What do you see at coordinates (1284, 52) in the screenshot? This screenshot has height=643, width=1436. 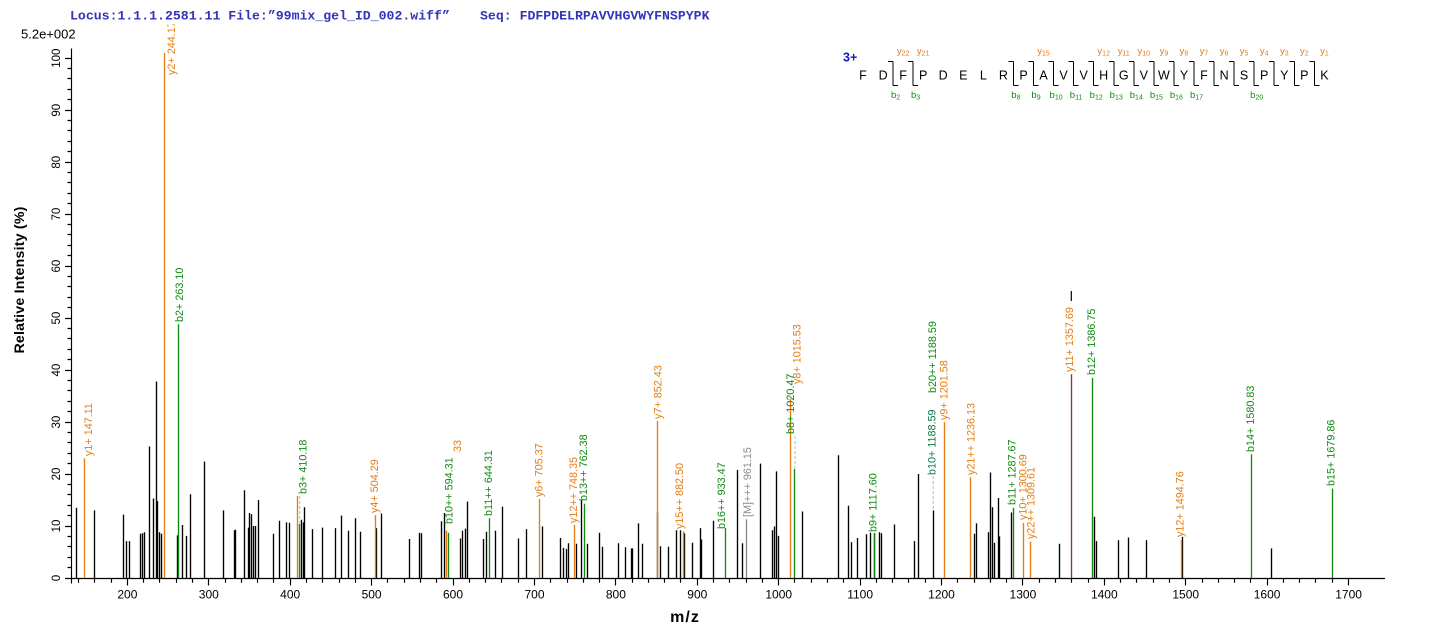 I see `svg-text: y3` at bounding box center [1284, 52].